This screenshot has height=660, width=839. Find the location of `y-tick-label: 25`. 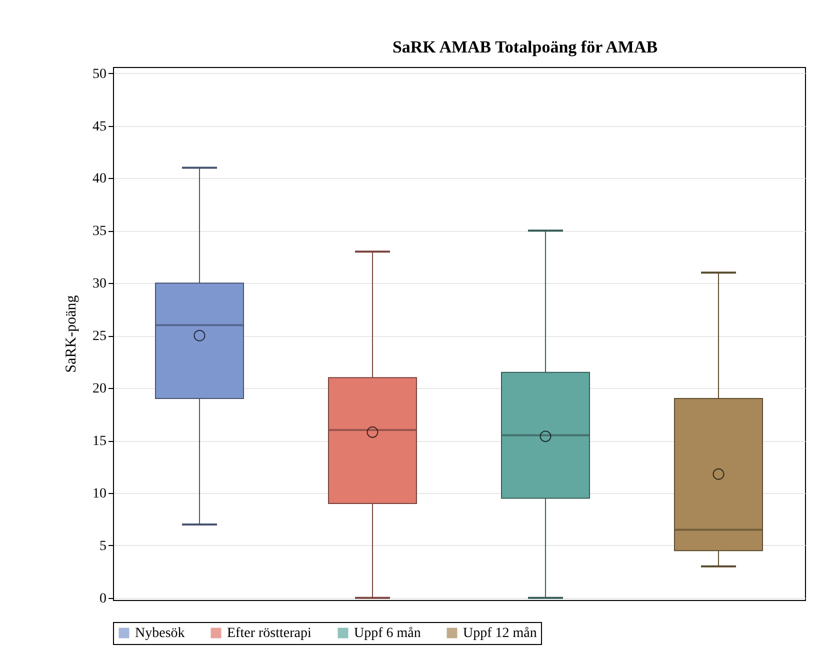

y-tick-label: 25 is located at coordinates (99, 336).